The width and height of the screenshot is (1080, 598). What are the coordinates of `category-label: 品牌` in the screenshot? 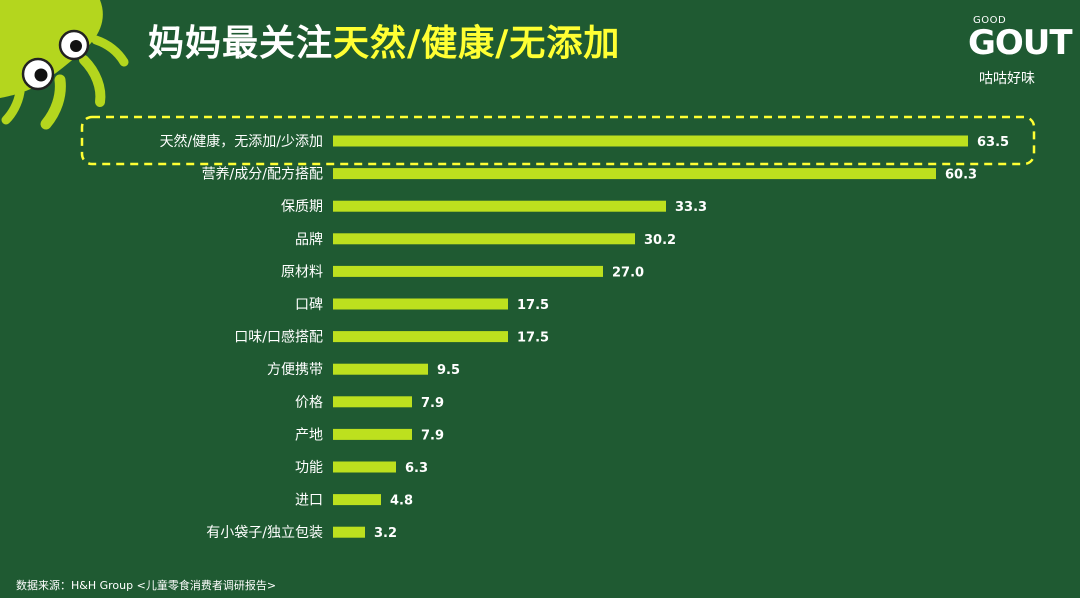 It's located at (309, 239).